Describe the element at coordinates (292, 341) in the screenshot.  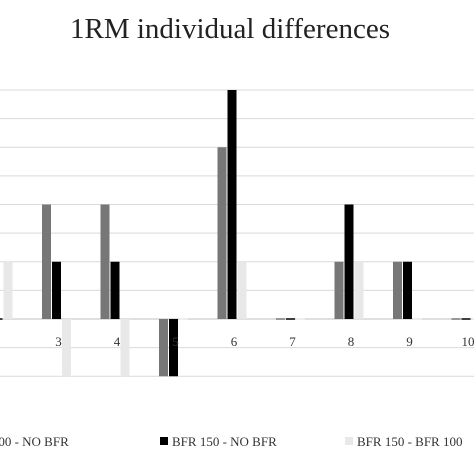
I see `category-label-7: 7` at that location.